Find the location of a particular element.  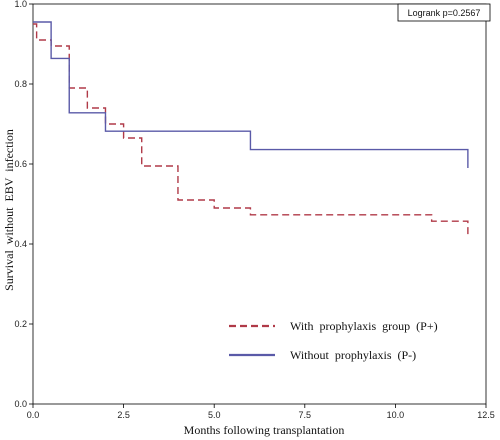

y-tick-label: 1.0 is located at coordinates (20, 4).